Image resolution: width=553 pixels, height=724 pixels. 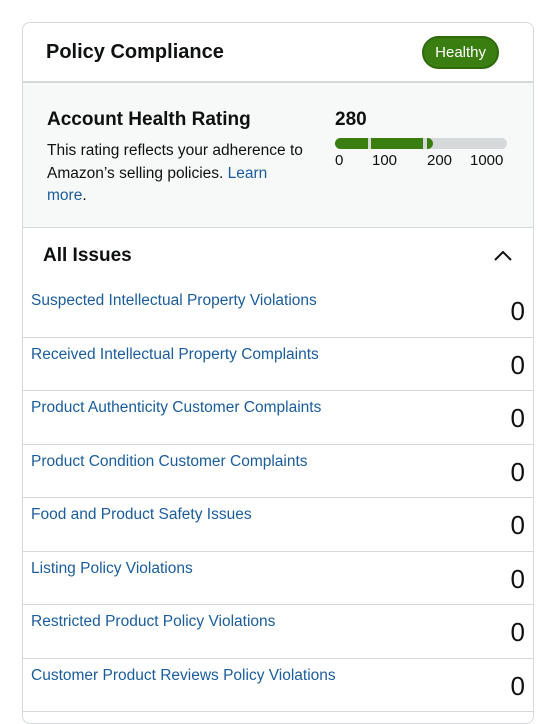 What do you see at coordinates (460, 52) in the screenshot?
I see `status-badge: Healthy` at bounding box center [460, 52].